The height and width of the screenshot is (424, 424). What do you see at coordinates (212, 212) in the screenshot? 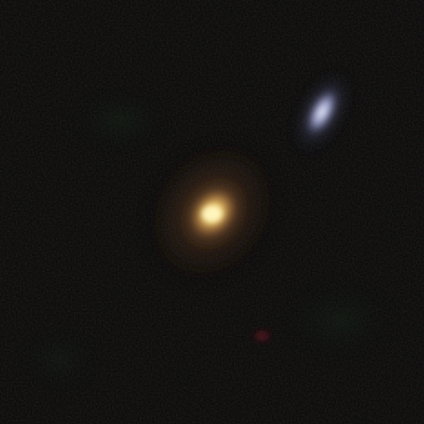
I see `elliptical-galaxy` at bounding box center [212, 212].